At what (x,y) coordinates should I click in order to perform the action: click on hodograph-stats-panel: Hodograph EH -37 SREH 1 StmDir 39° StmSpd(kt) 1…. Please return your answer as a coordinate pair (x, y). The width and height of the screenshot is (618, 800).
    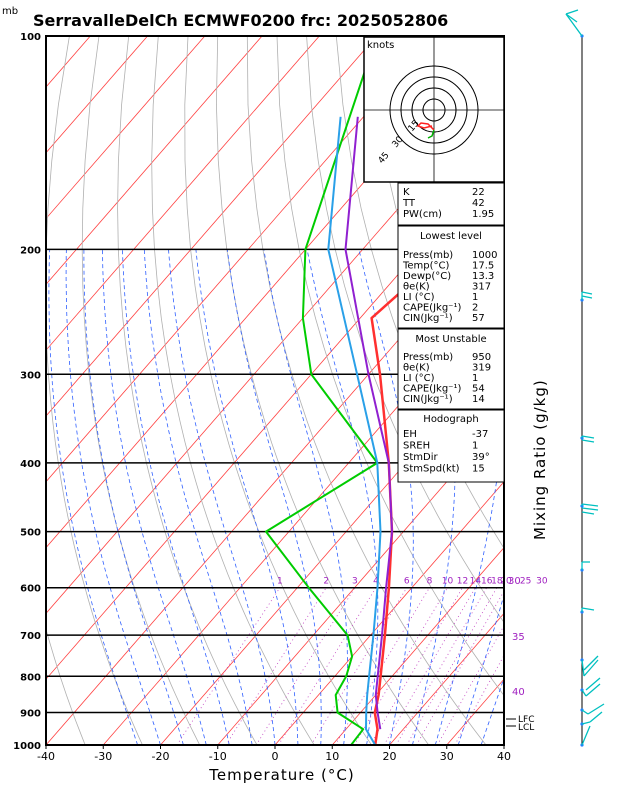
    Looking at the image, I should click on (451, 446).